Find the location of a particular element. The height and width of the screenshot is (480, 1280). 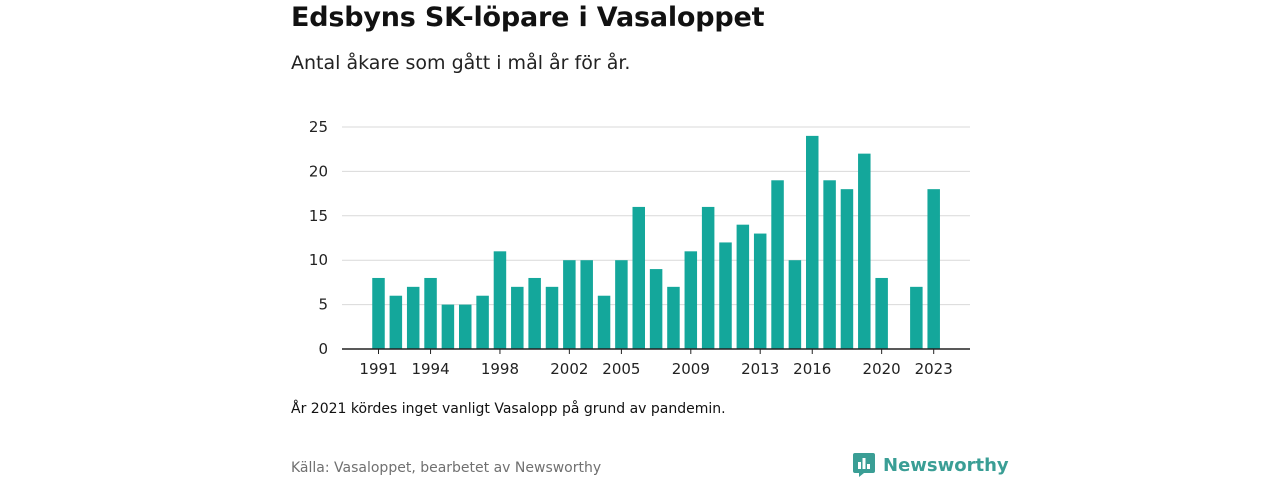

bar-2006 is located at coordinates (638, 277).